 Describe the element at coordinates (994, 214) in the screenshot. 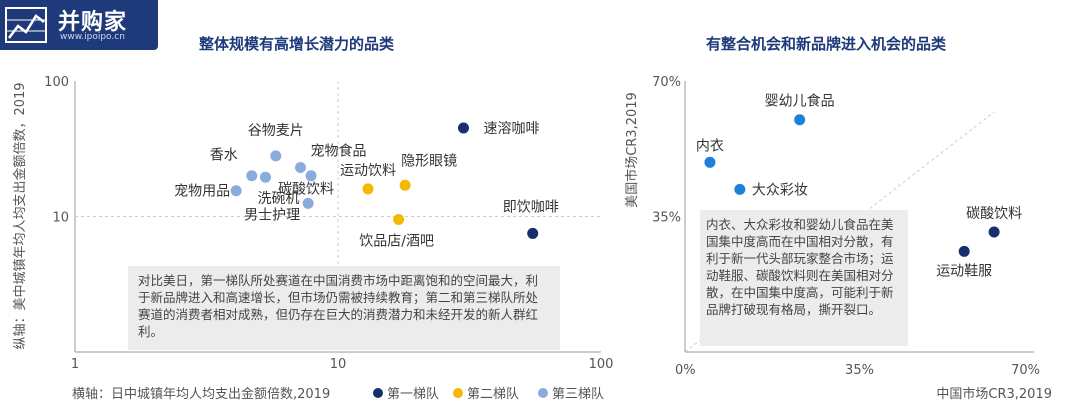

I see `right-point-label: 碳酸饮料` at that location.